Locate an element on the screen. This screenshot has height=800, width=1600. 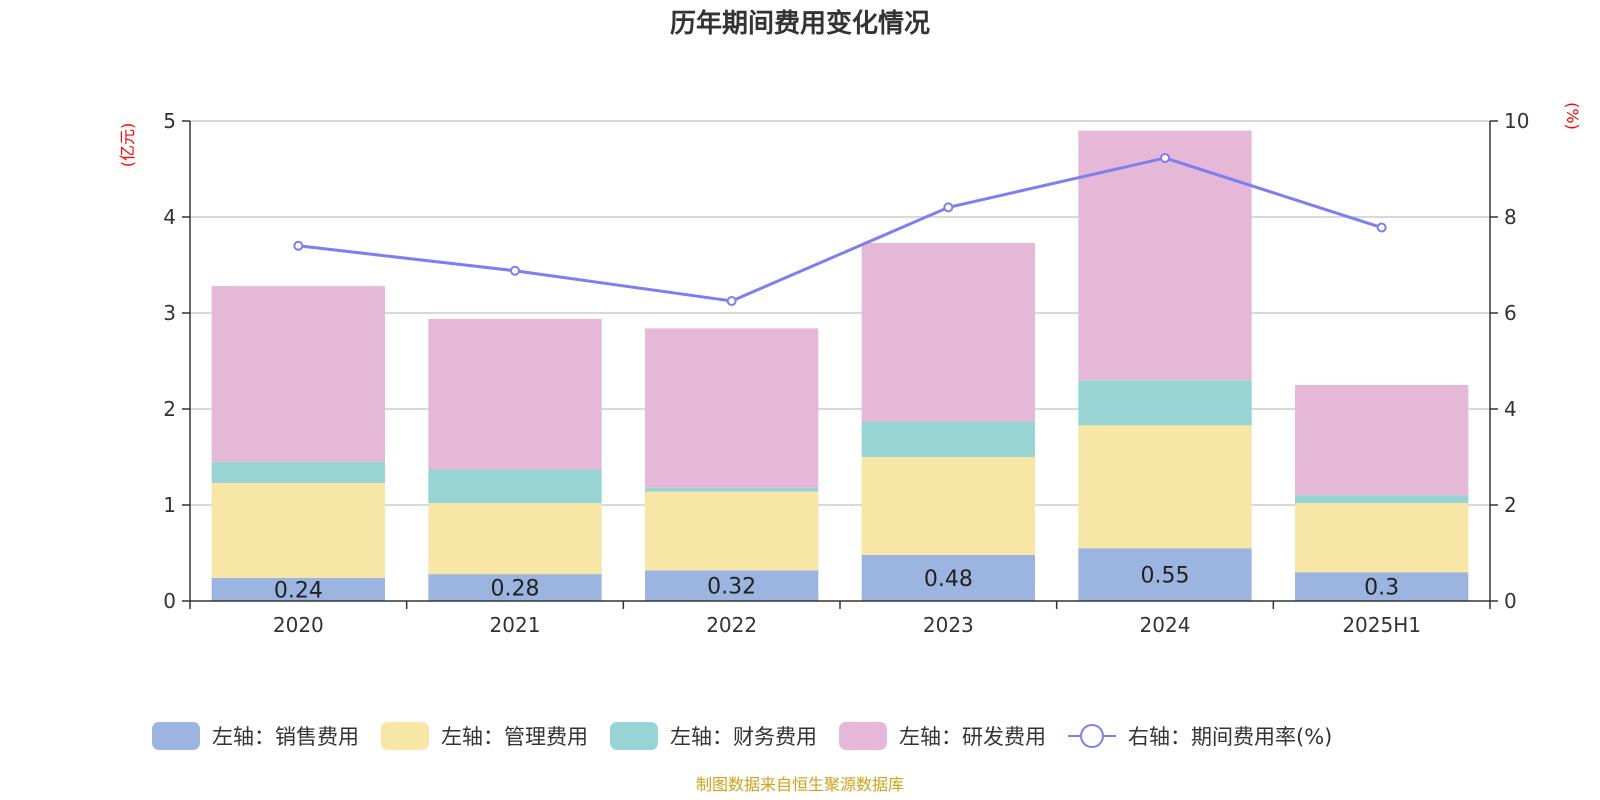
data-label: 0.32 is located at coordinates (731, 587).